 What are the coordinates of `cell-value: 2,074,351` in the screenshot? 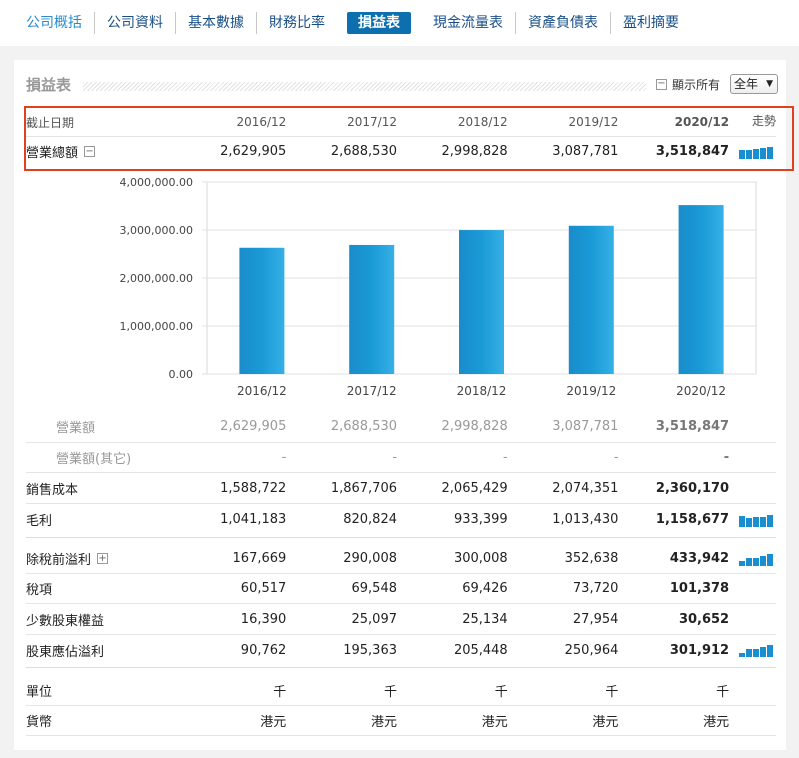 It's located at (585, 488).